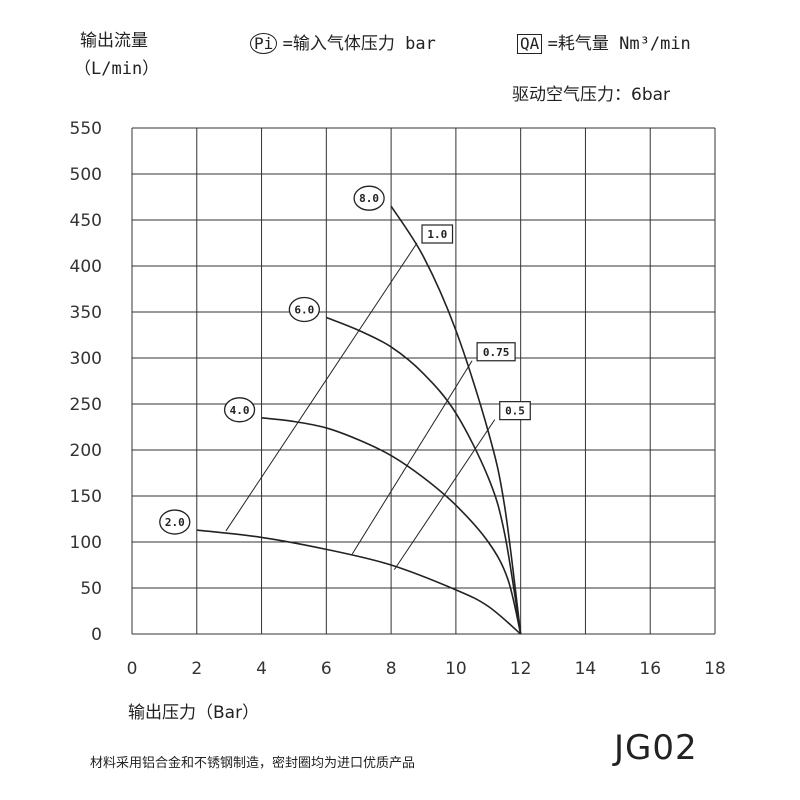 The image size is (800, 800). Describe the element at coordinates (656, 748) in the screenshot. I see `model-number: JG02` at that location.